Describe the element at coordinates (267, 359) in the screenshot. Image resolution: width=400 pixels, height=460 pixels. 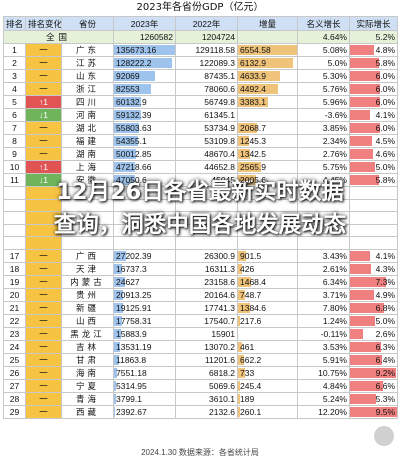
I see `row-increment: 662.2` at that location.